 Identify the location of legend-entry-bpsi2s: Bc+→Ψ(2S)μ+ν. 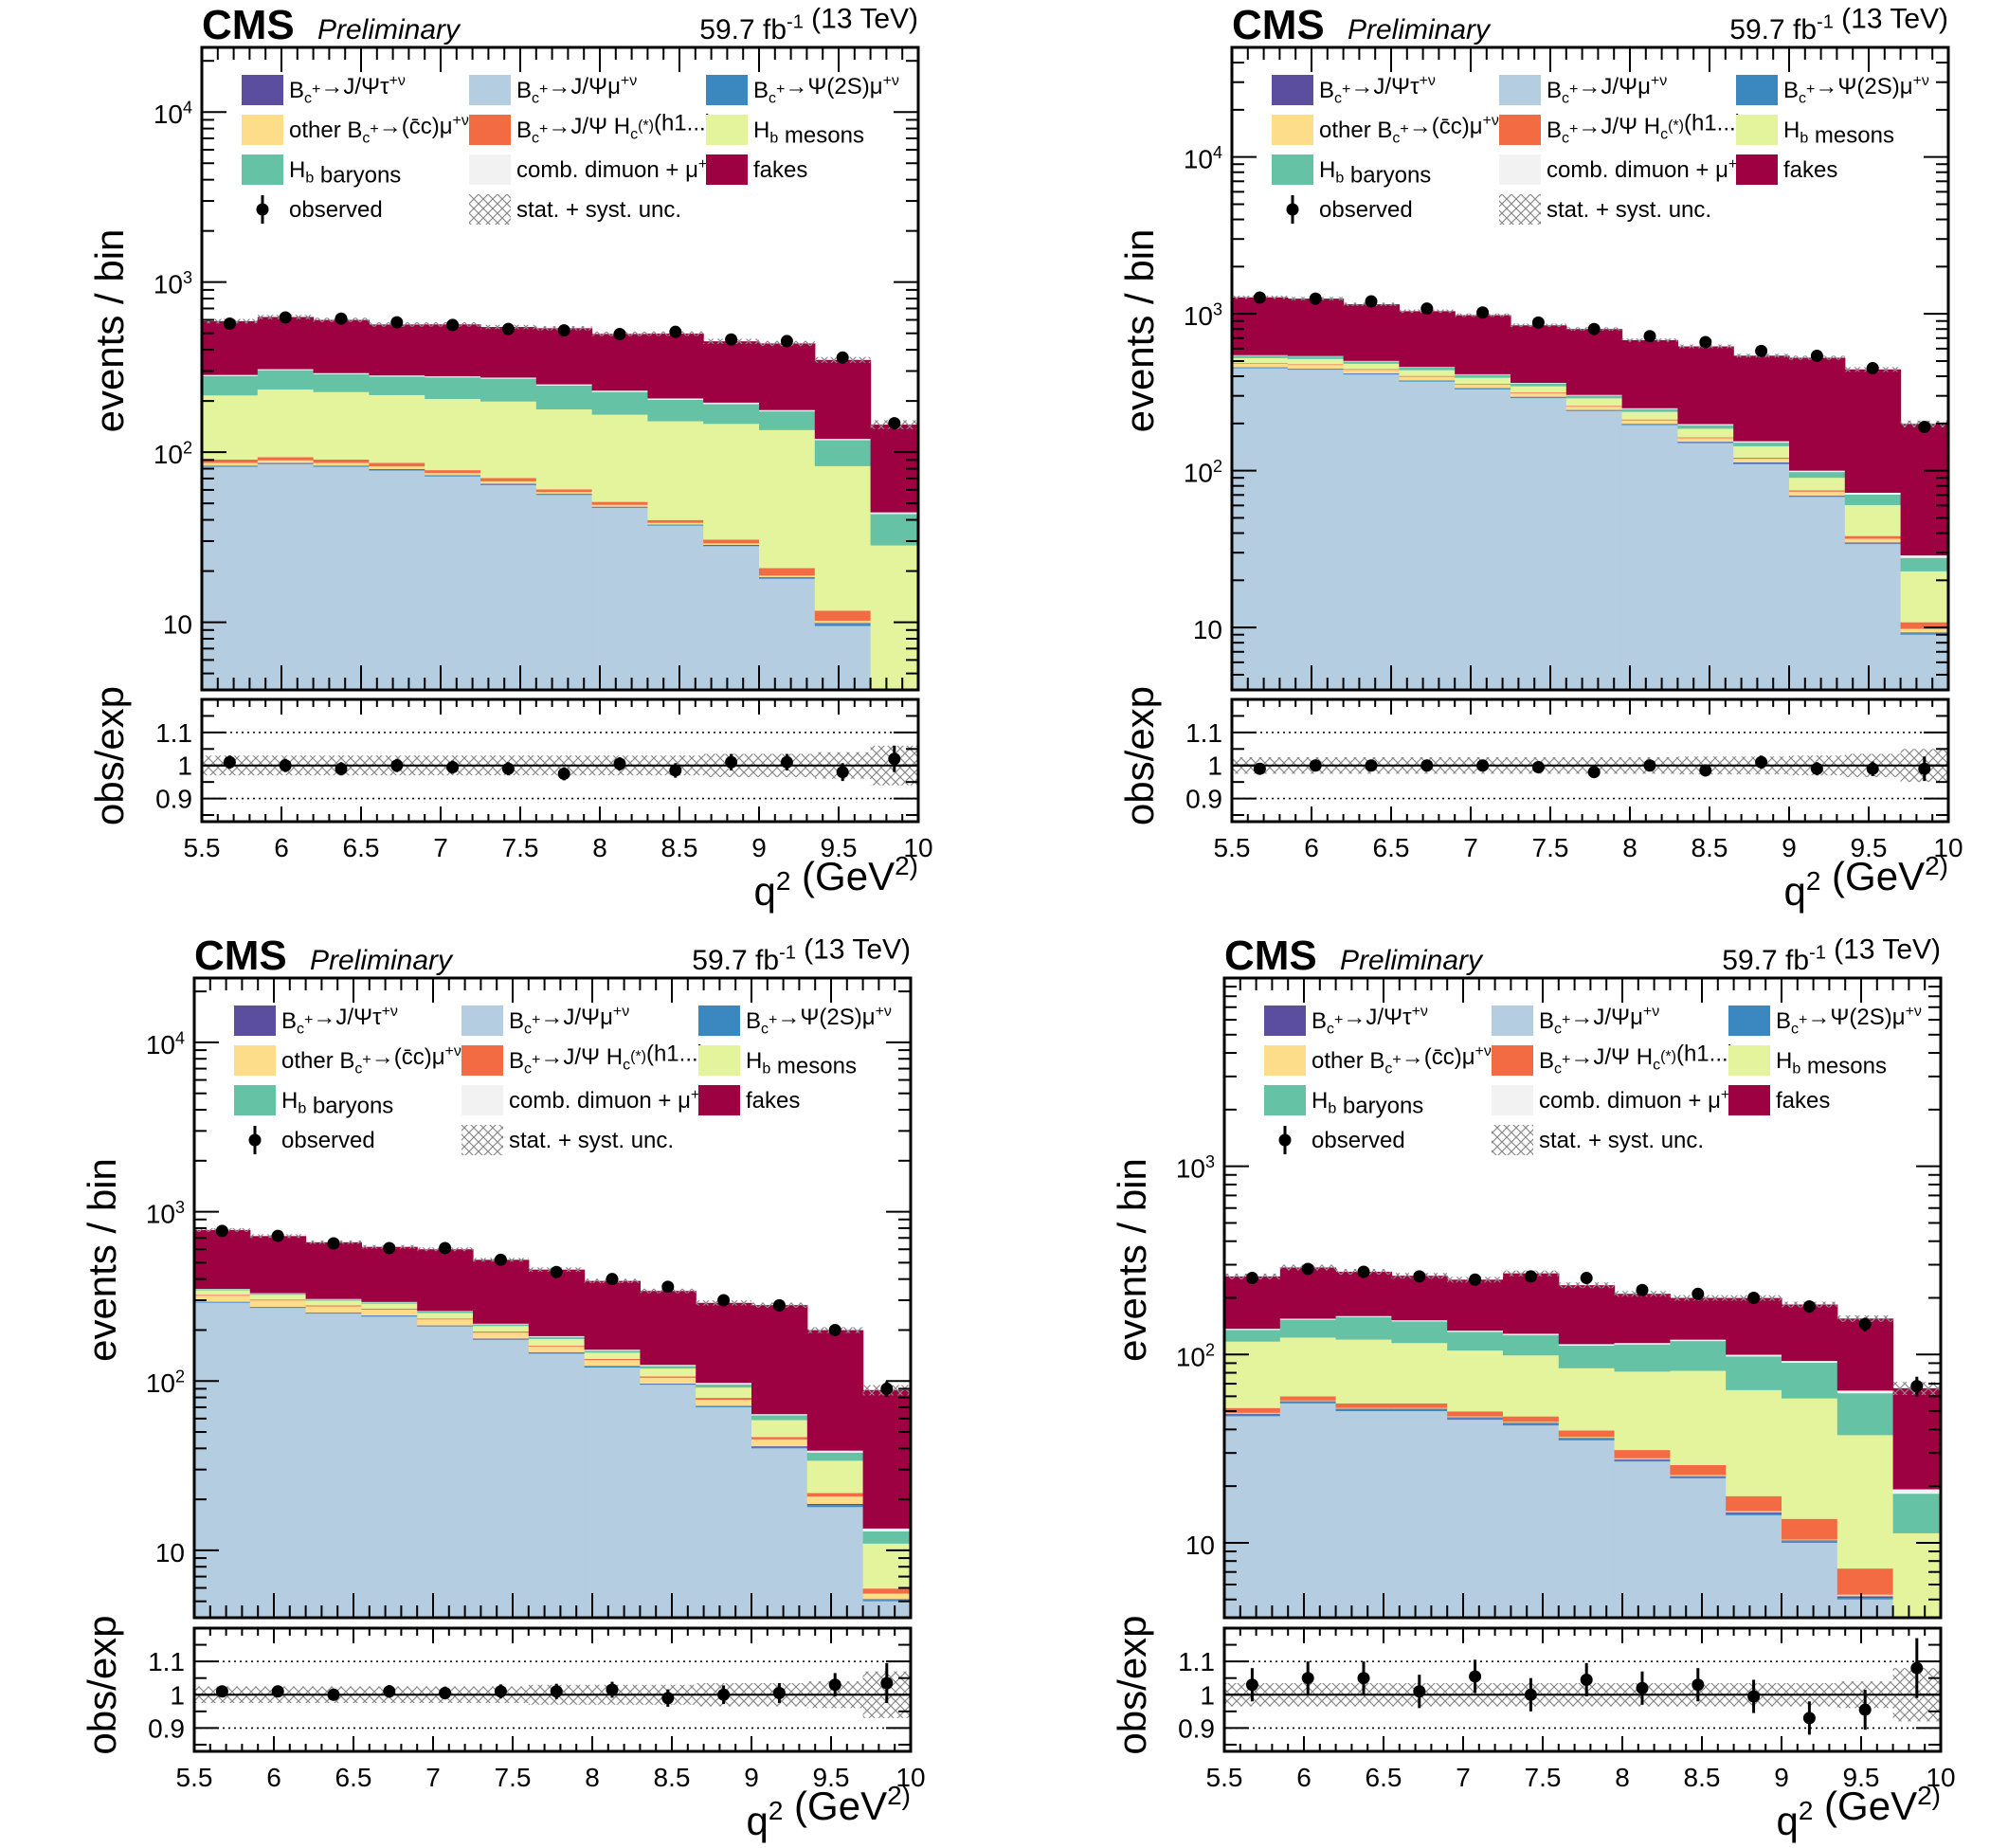
(1832, 90).